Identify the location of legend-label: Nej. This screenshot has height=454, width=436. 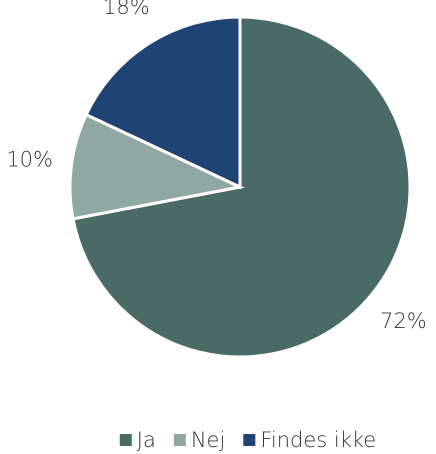
(208, 440).